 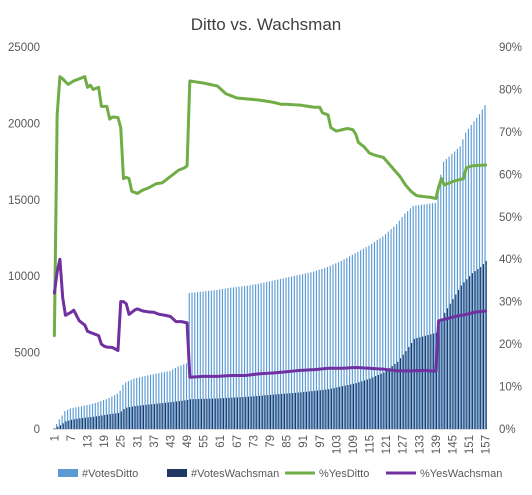 What do you see at coordinates (444, 474) in the screenshot?
I see `legend-item: %YesWachsman` at bounding box center [444, 474].